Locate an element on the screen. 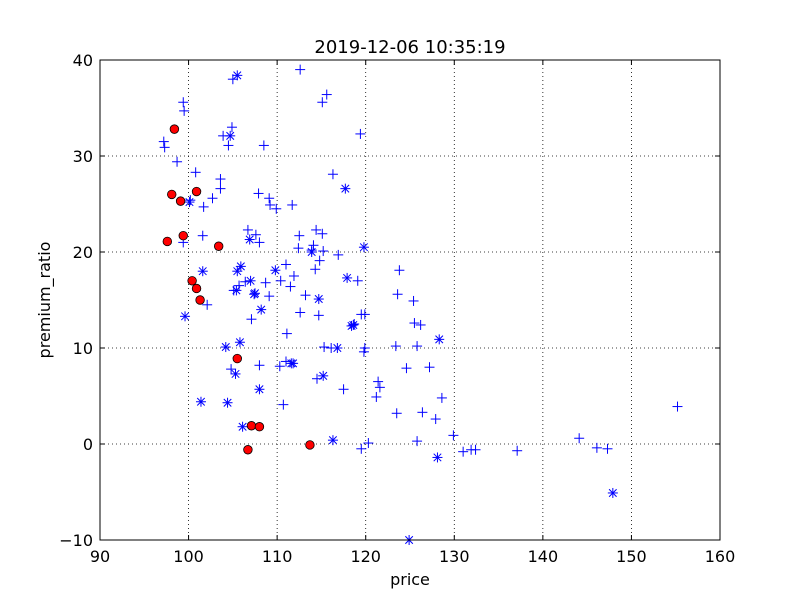  x-tick-label: 110 is located at coordinates (277, 556).